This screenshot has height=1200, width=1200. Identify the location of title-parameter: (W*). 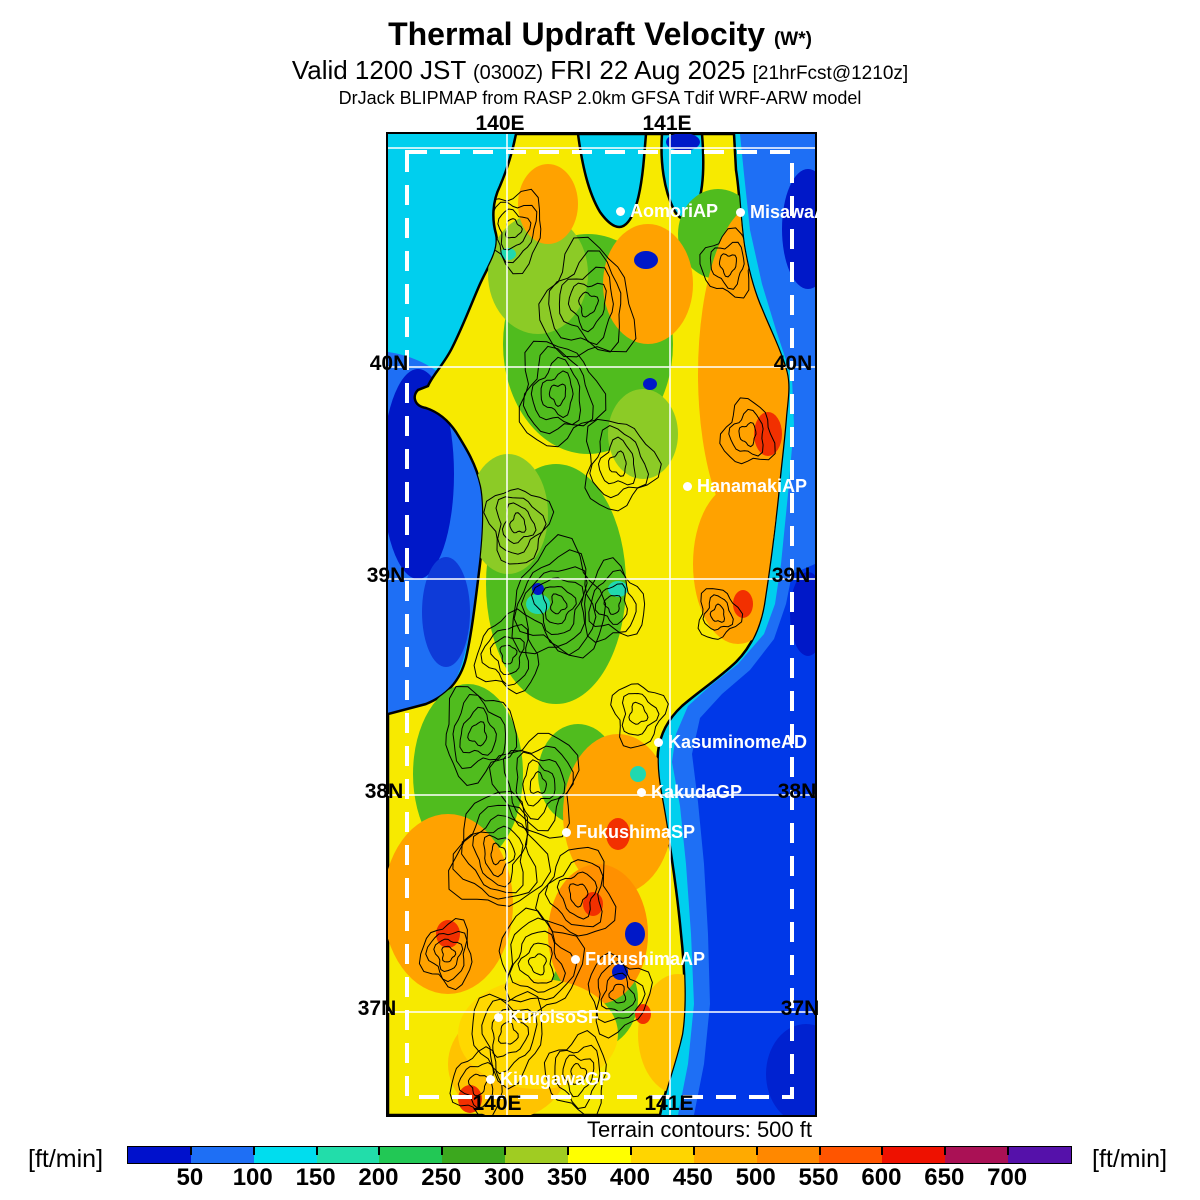
(792, 39).